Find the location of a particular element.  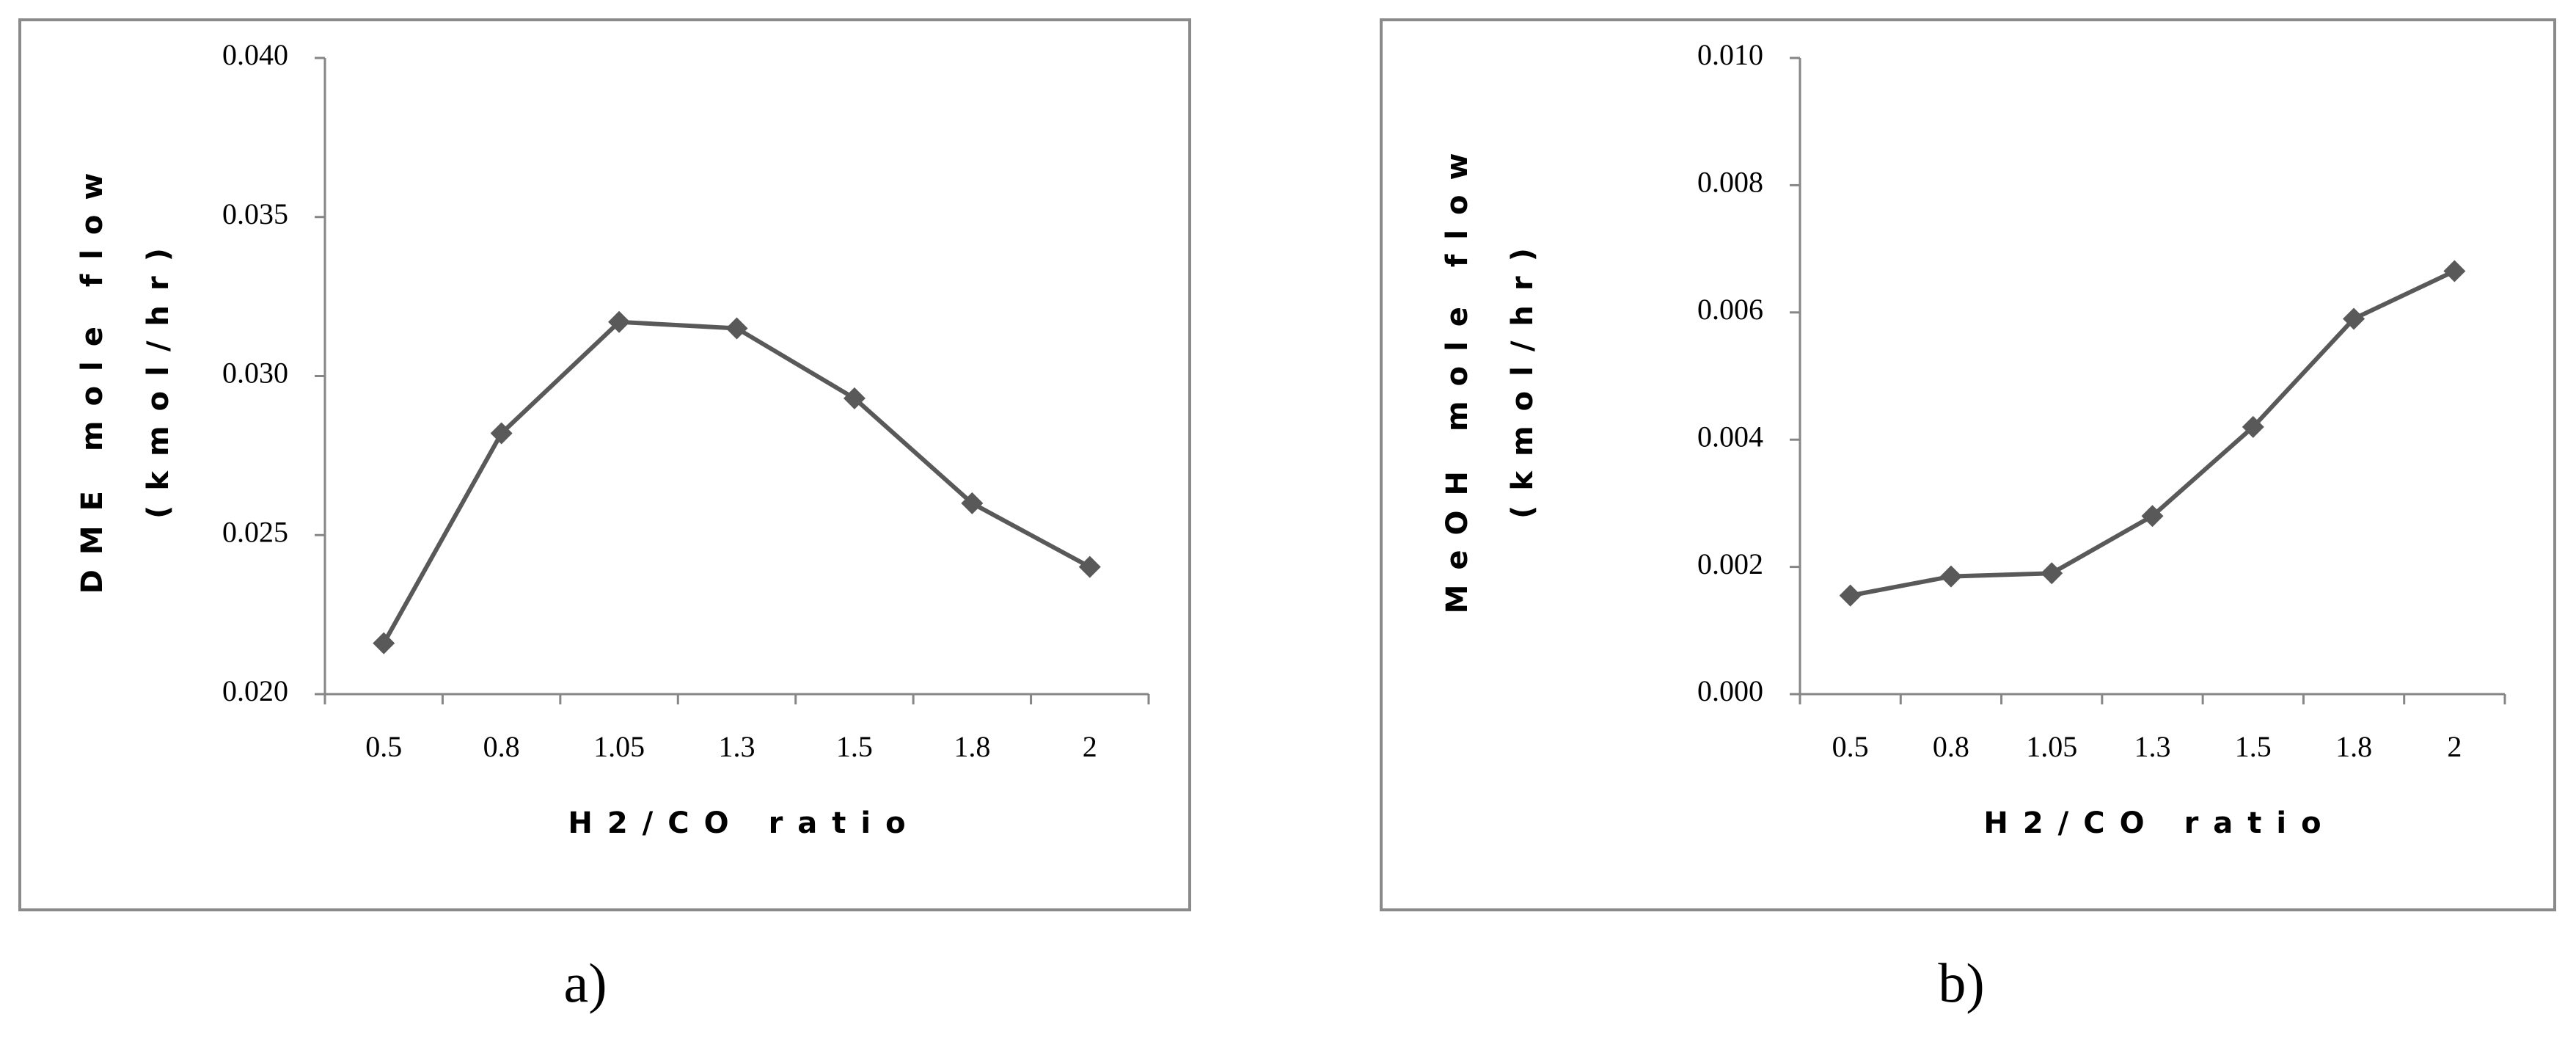

y-tick-label: 0.000 is located at coordinates (1730, 690).